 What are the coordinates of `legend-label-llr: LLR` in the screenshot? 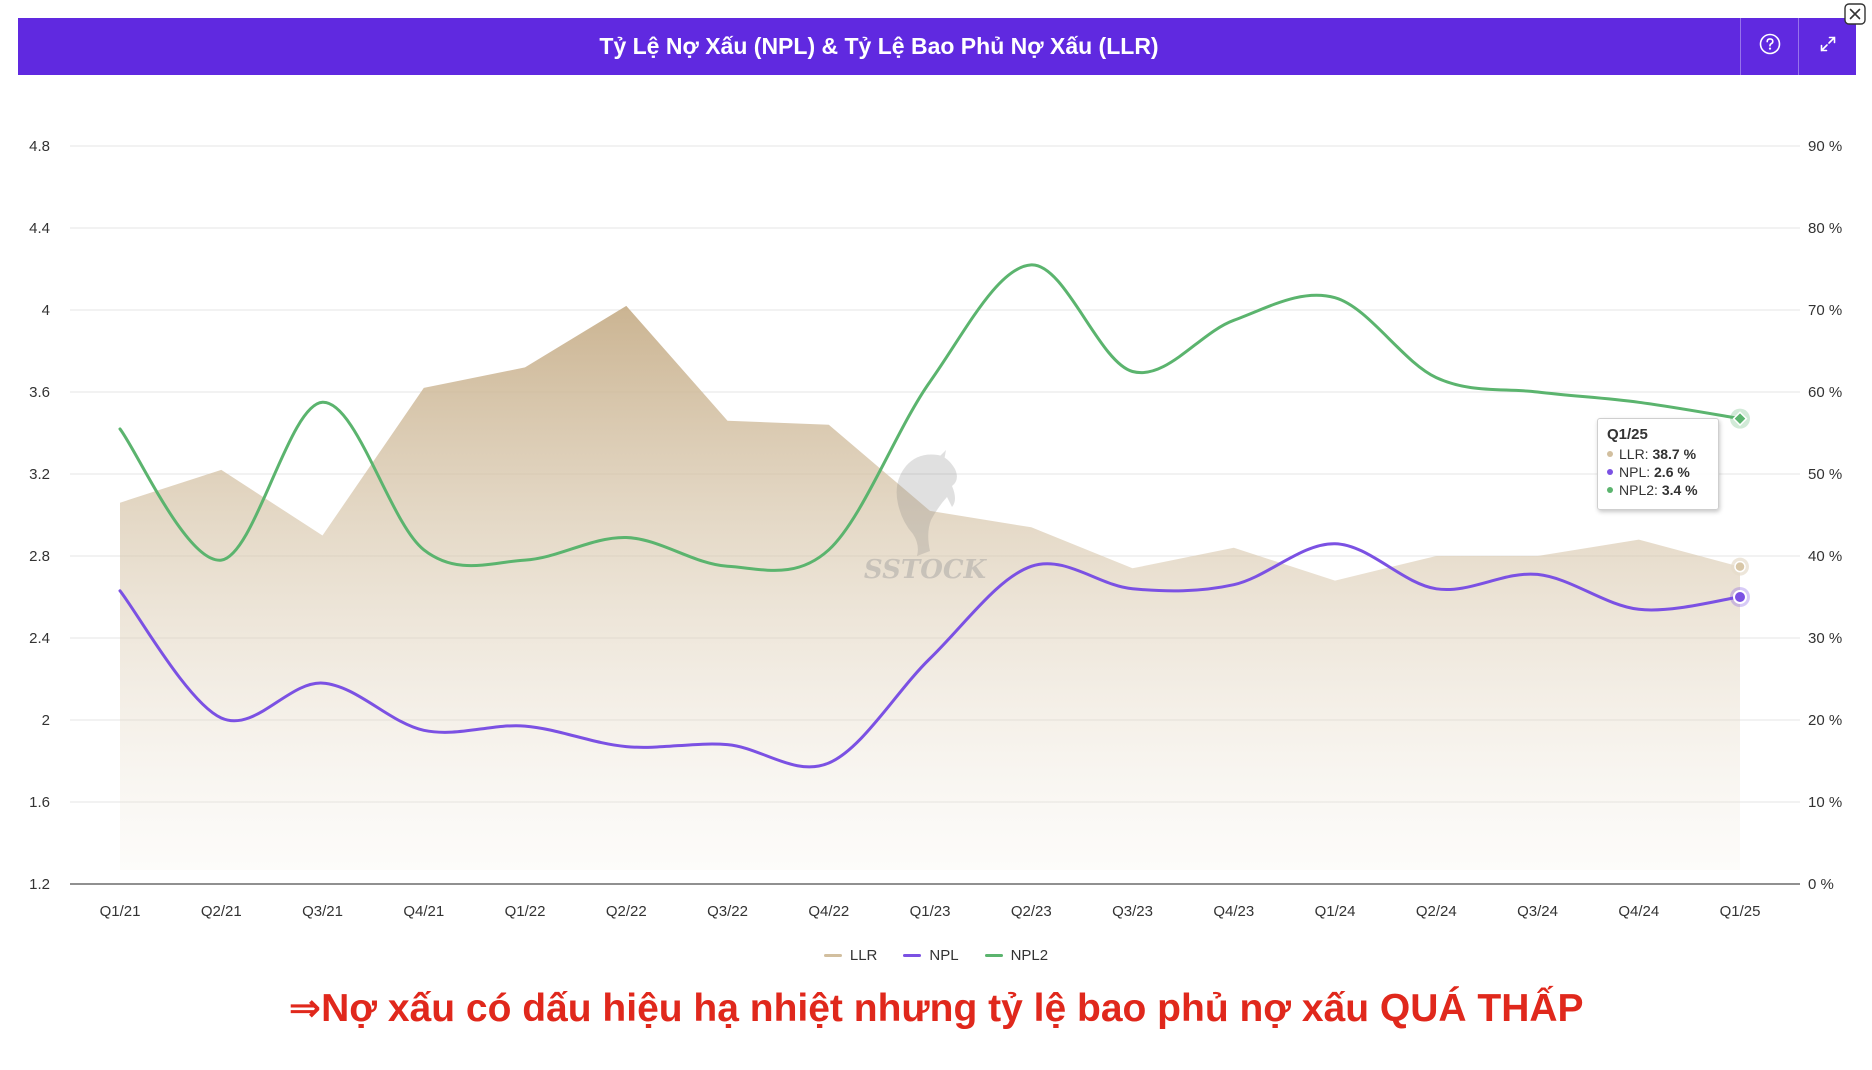 It's located at (863, 955).